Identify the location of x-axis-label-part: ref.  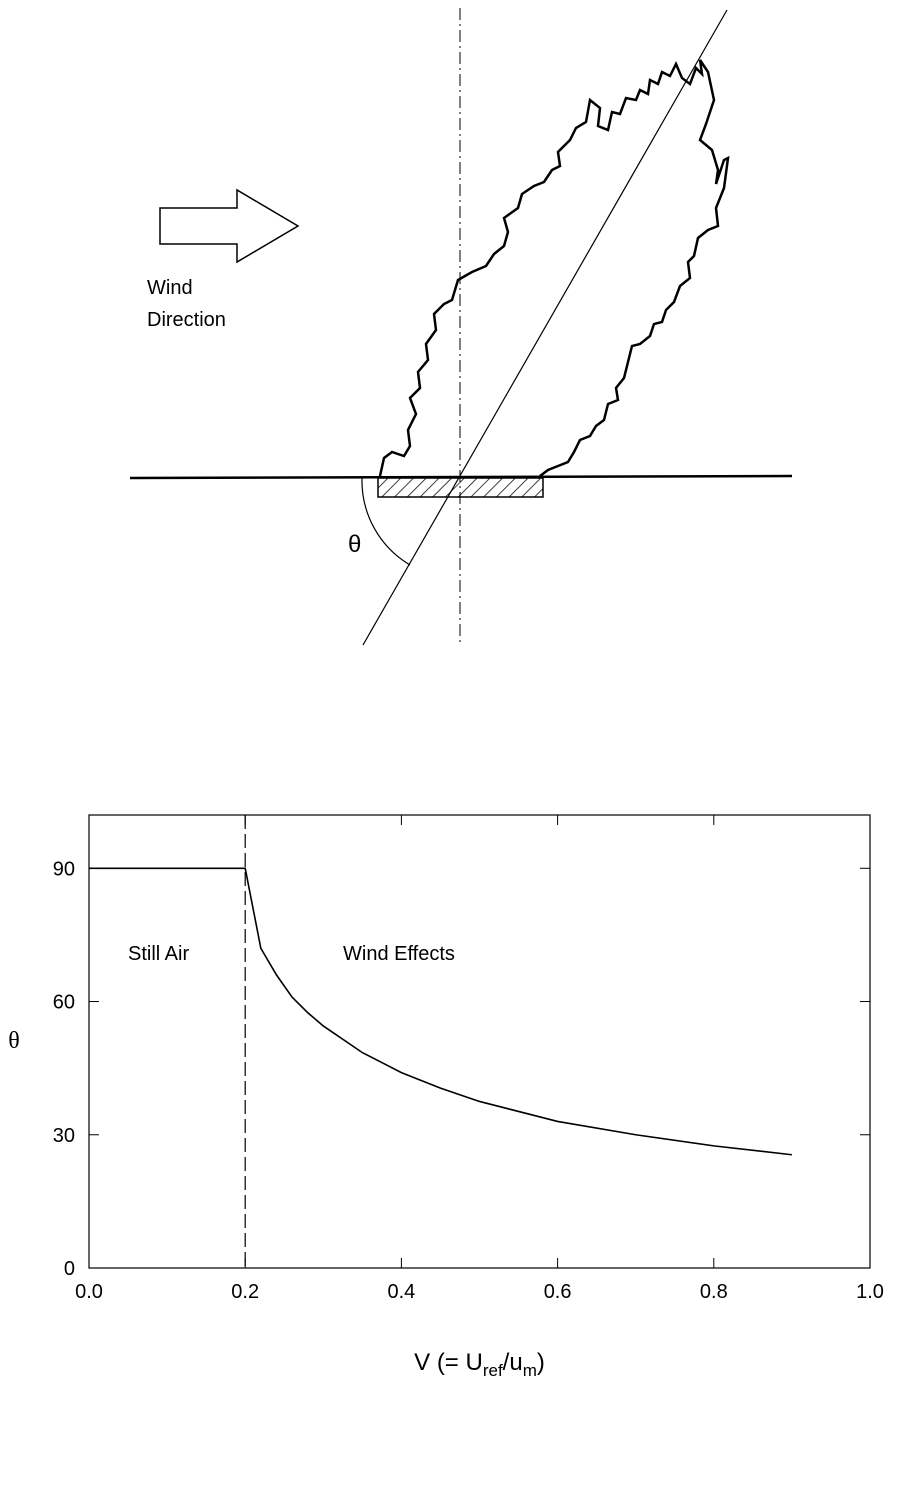
(493, 1370).